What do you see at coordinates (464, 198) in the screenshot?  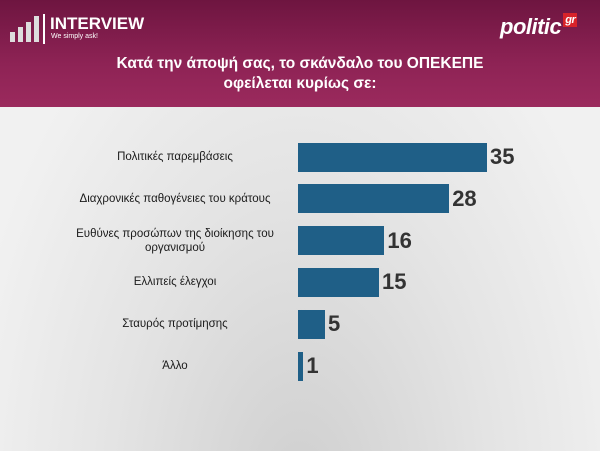 I see `value-label: 28` at bounding box center [464, 198].